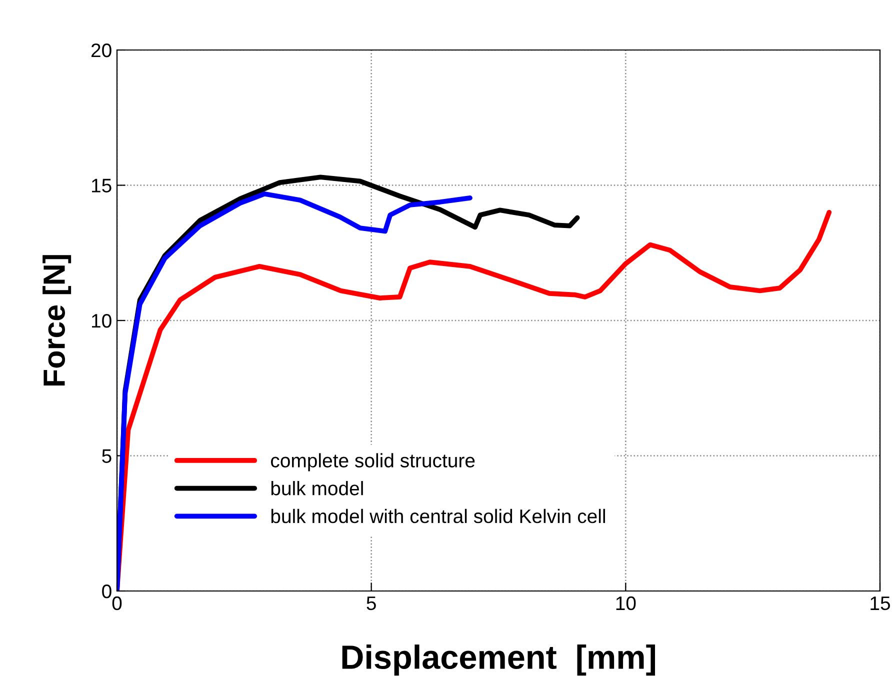 The height and width of the screenshot is (681, 894). What do you see at coordinates (117, 603) in the screenshot?
I see `x-tick-label: 0` at bounding box center [117, 603].